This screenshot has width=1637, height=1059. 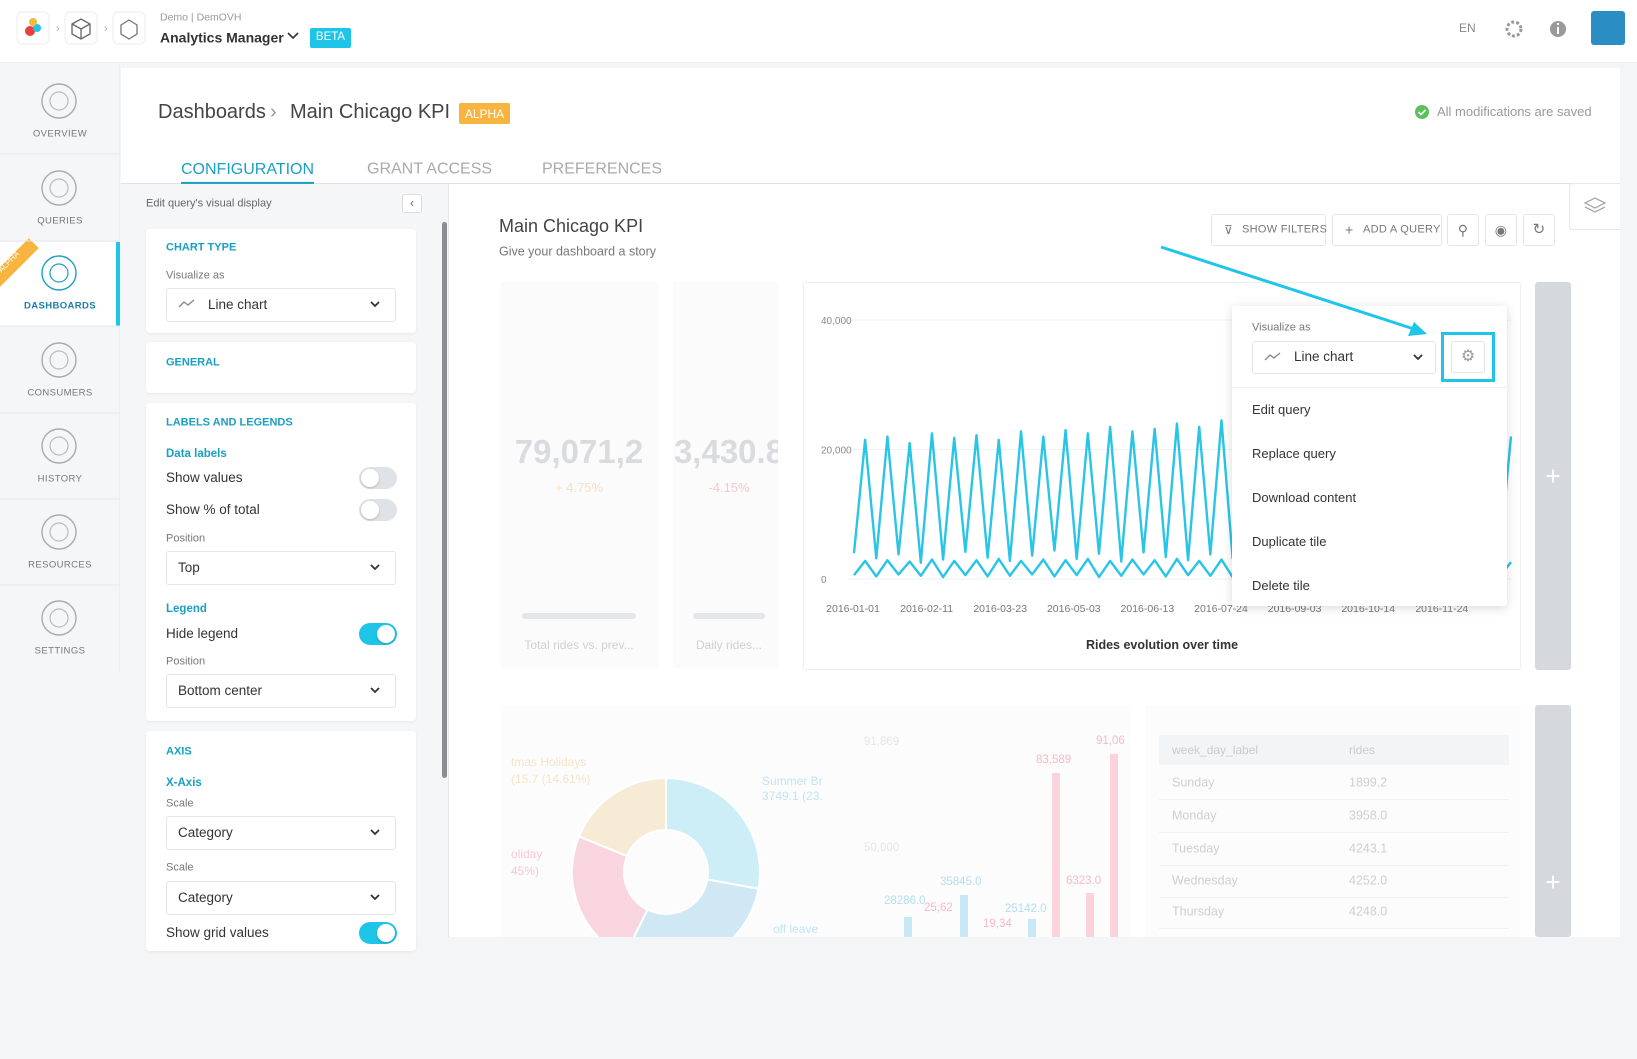 What do you see at coordinates (1368, 609) in the screenshot?
I see `x-tick-label: 2016-10-14` at bounding box center [1368, 609].